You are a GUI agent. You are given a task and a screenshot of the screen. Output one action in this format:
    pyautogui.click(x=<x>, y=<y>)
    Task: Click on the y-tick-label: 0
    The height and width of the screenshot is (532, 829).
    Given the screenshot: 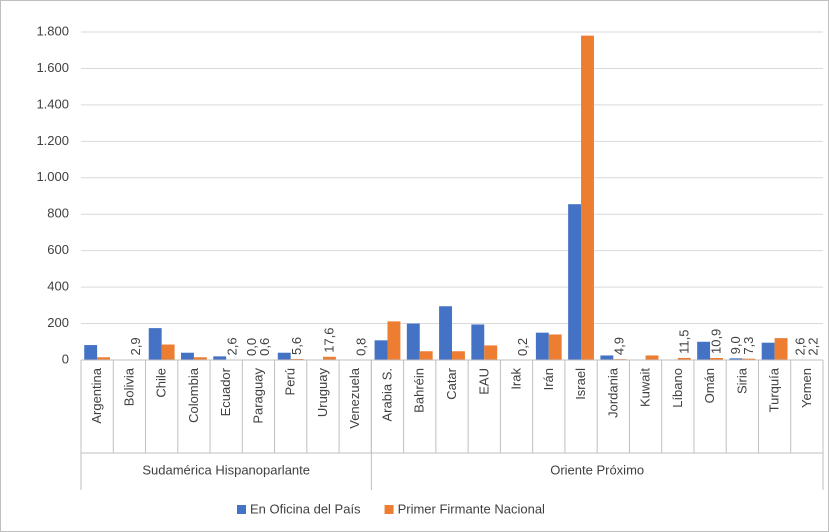 What is the action you would take?
    pyautogui.click(x=65, y=358)
    